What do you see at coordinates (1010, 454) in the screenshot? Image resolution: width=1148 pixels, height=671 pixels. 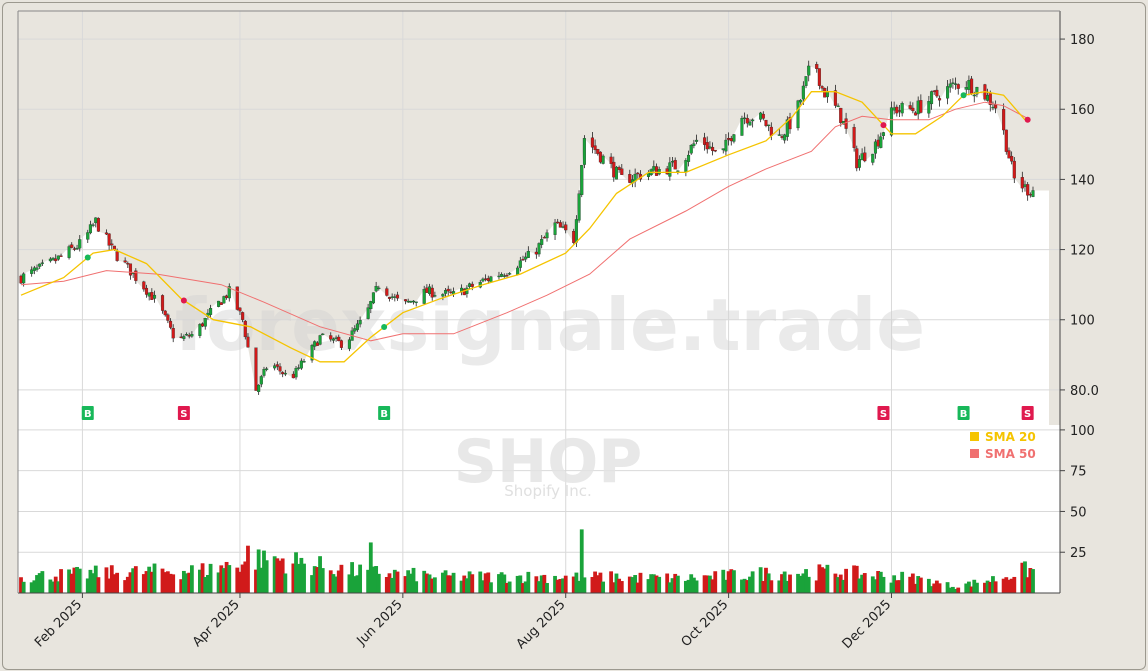 I see `legend-sma50-label: SMA 50` at bounding box center [1010, 454].